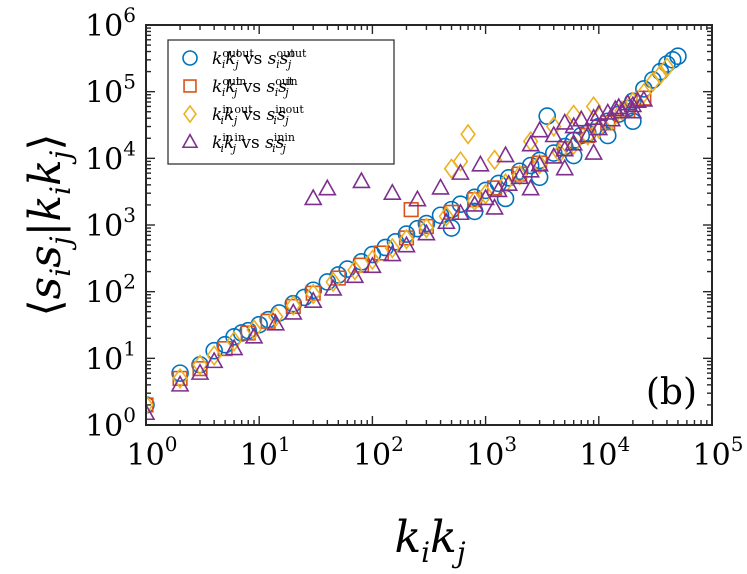 The height and width of the screenshot is (574, 747). What do you see at coordinates (190, 58) in the screenshot?
I see `legend-marker-circle` at bounding box center [190, 58].